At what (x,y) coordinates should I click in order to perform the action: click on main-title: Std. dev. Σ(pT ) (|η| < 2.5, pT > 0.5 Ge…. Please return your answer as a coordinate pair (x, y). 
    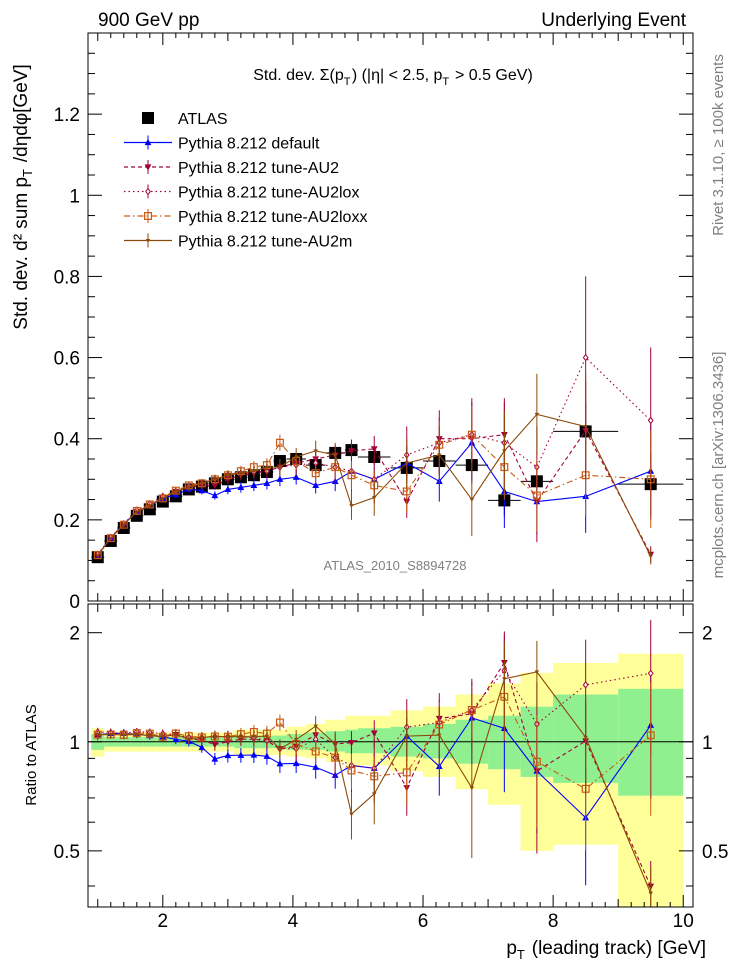
    Looking at the image, I should click on (393, 77).